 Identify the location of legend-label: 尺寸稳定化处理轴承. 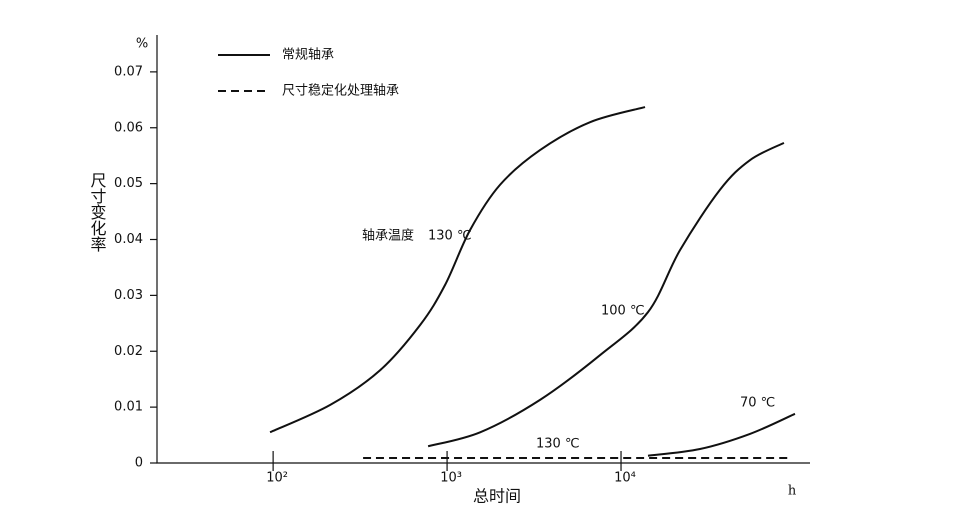
(340, 91).